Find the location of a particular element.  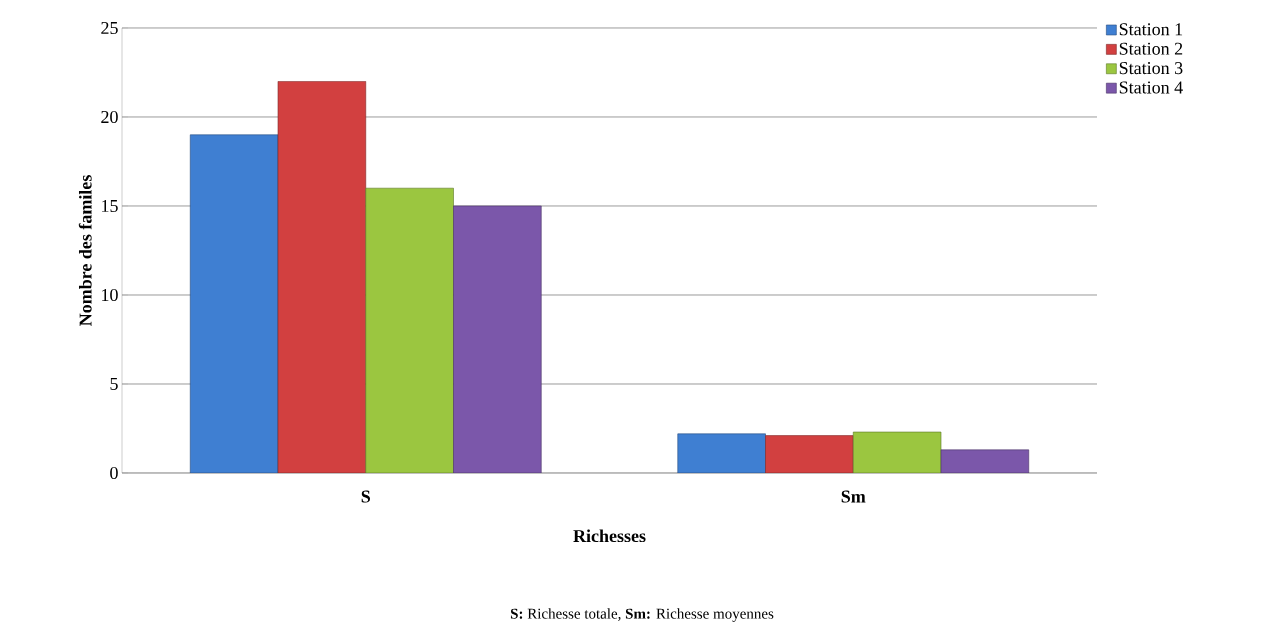

legend-label: Station 3 is located at coordinates (1151, 68).